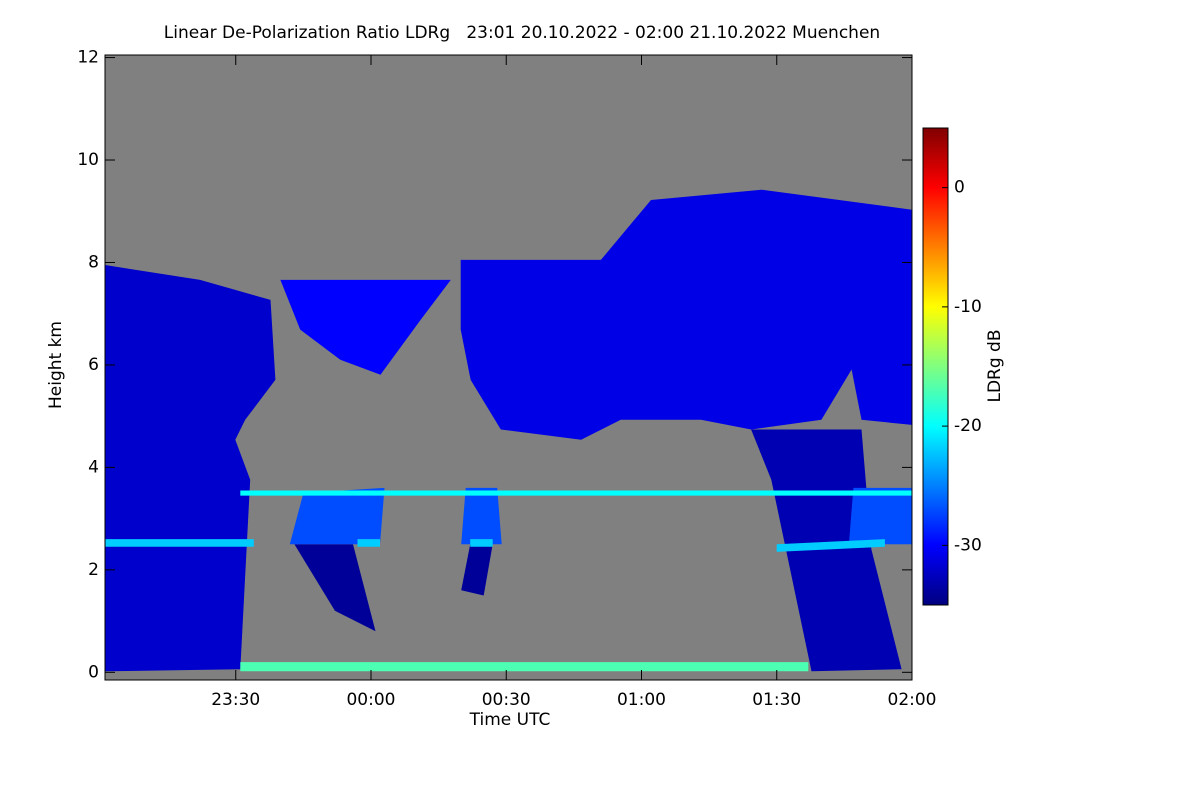 This screenshot has width=1200, height=804. I want to click on x-tick-label: 01:30, so click(776, 700).